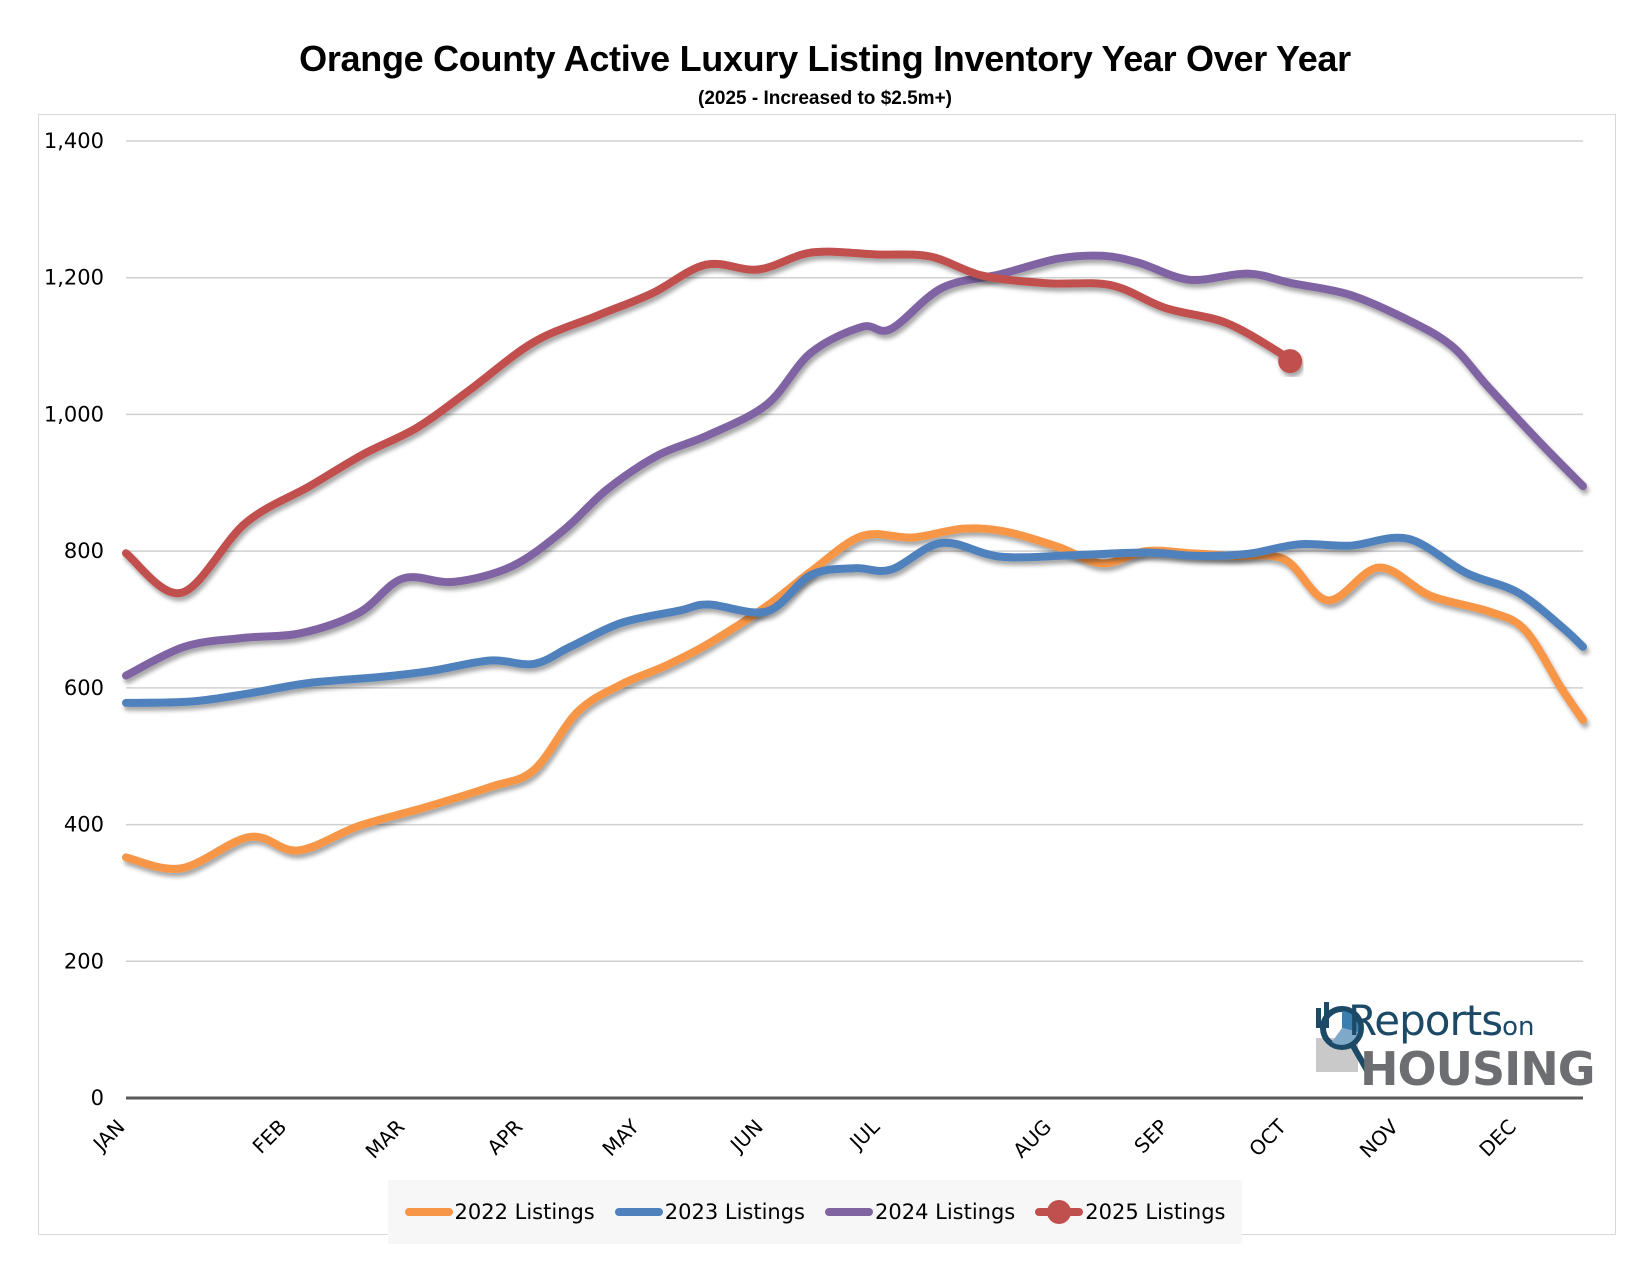 This screenshot has width=1650, height=1275. I want to click on logo-reports-text: Reportson, so click(1441, 1020).